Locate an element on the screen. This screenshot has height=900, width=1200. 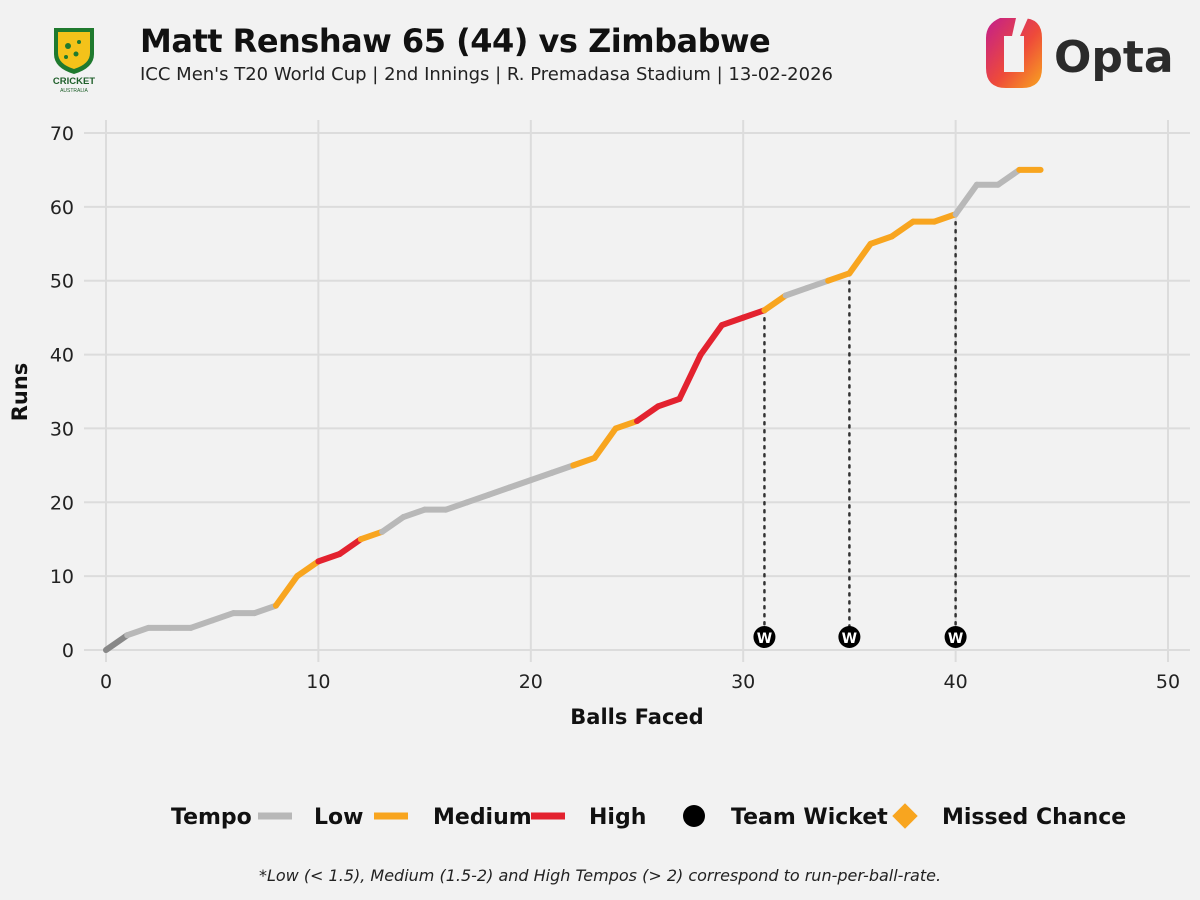
y-tick-label: 30 is located at coordinates (62, 429).